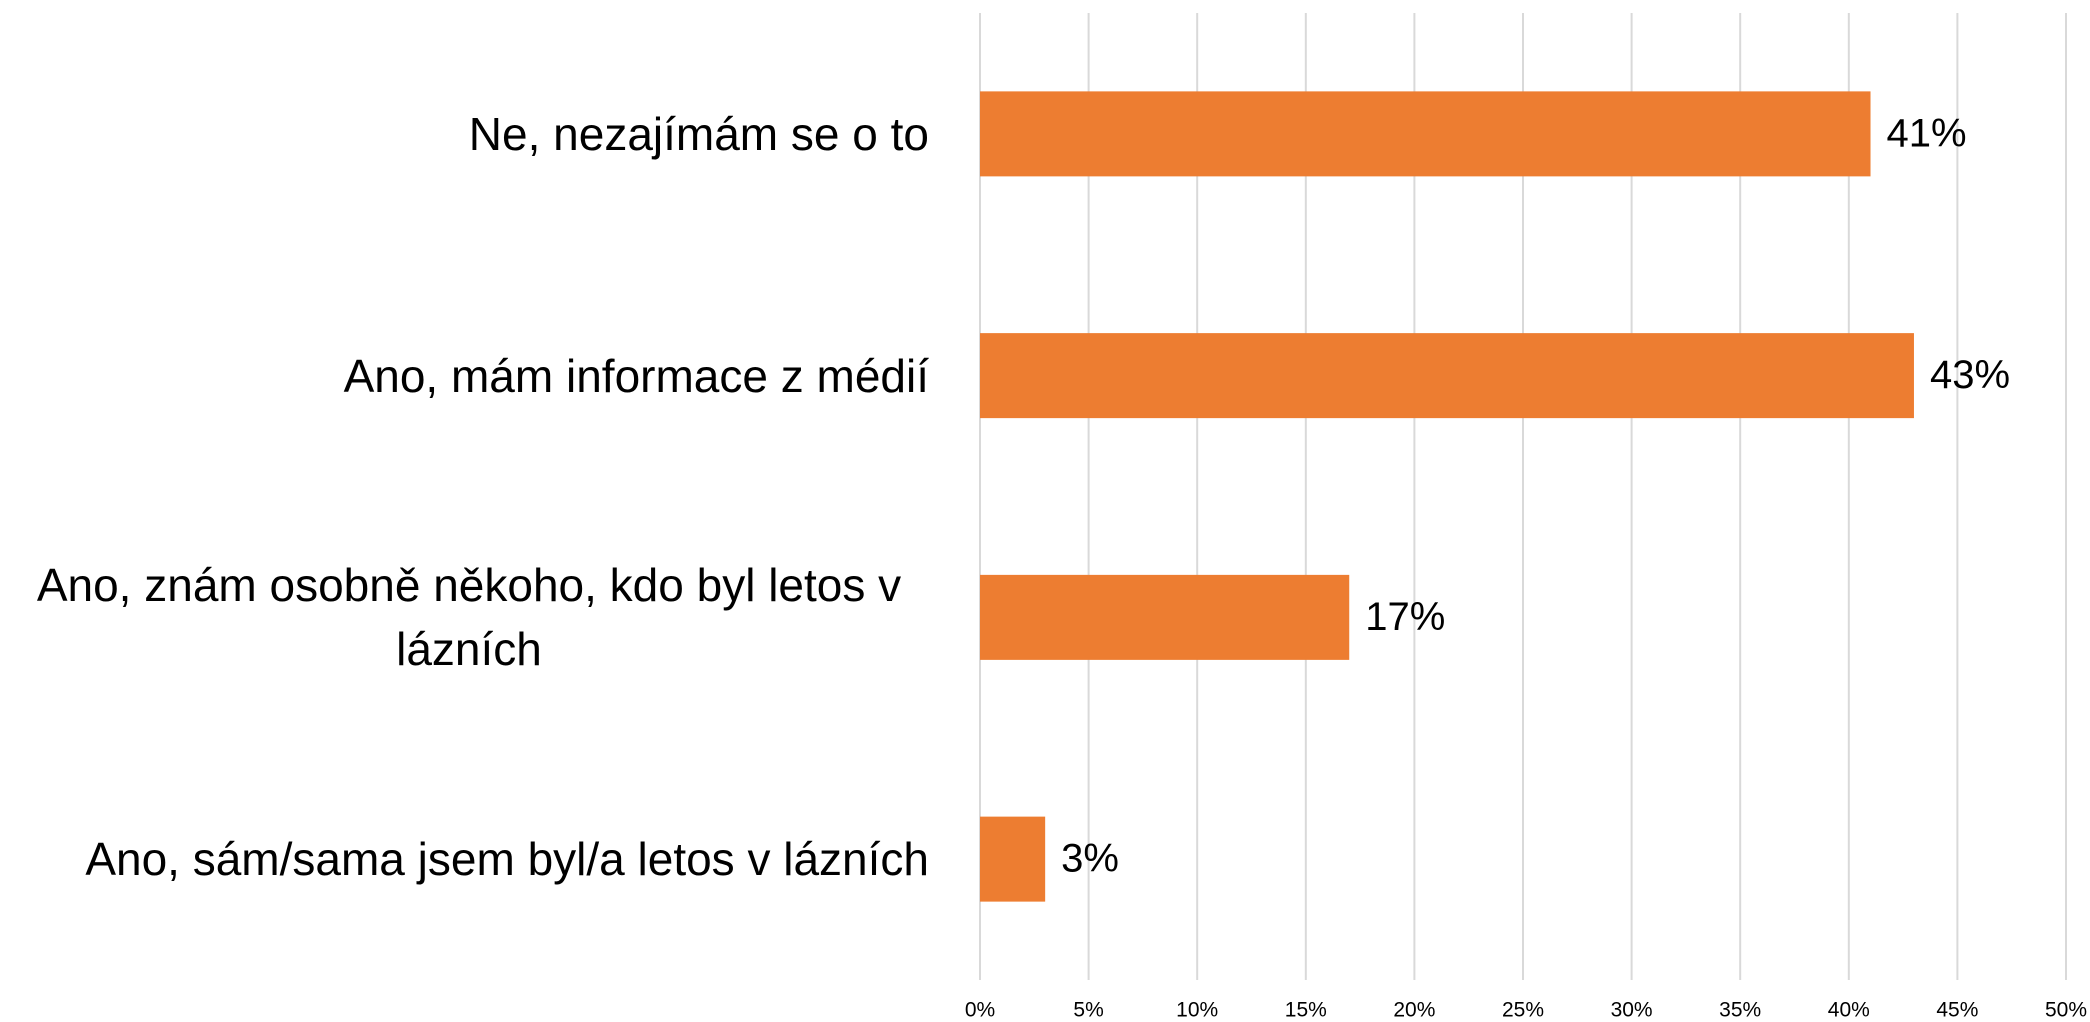  Describe the element at coordinates (507, 859) in the screenshot. I see `y-tick-label: Ano, sám/sama jsem byl/a letos v lázních` at that location.